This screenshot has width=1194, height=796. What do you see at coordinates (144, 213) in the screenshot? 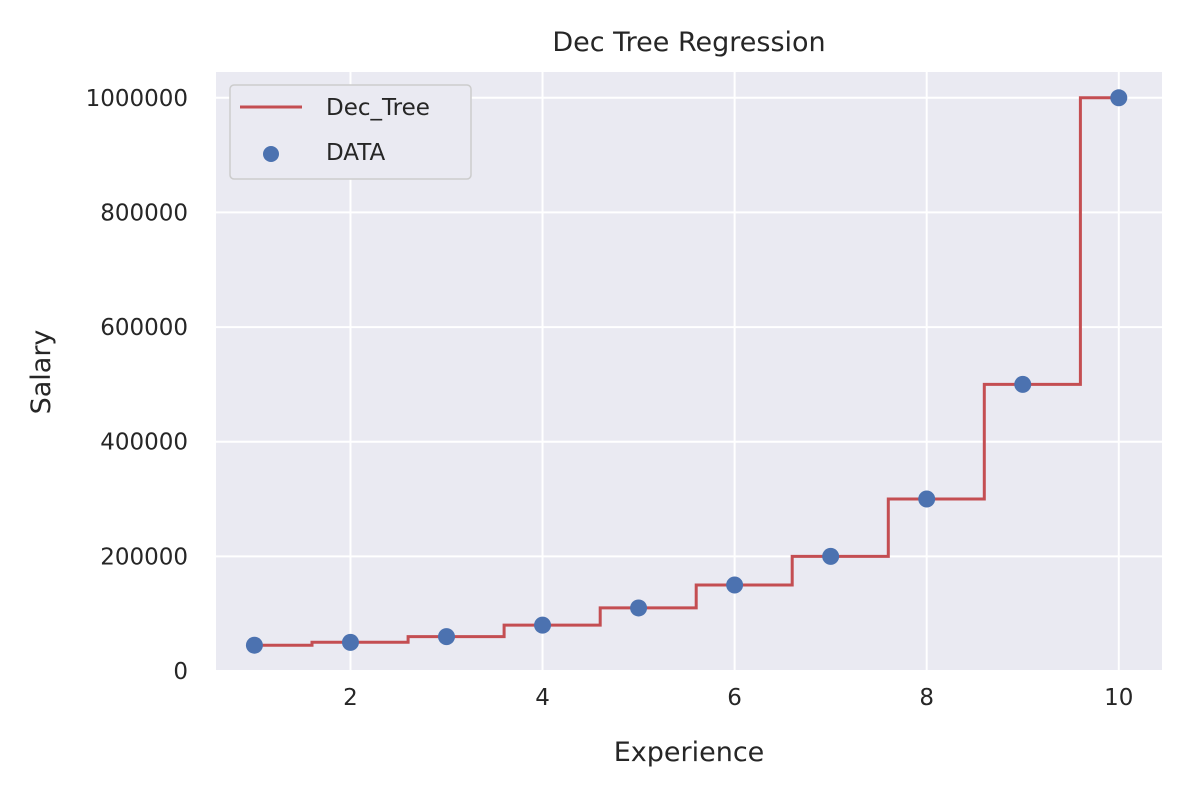
I see `y-tick-label: 800000` at bounding box center [144, 213].